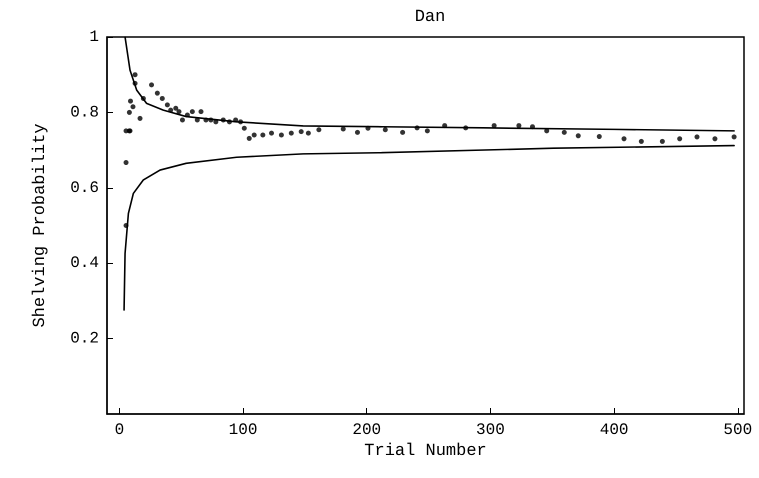 The image size is (759, 478). Describe the element at coordinates (84, 187) in the screenshot. I see `y-tick-label: 0.6` at that location.